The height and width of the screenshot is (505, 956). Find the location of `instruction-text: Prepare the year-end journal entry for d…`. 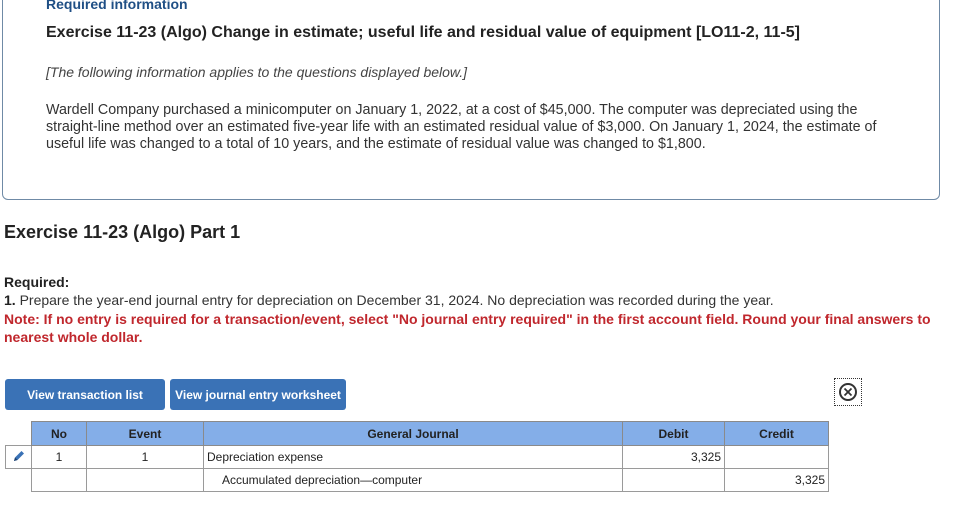

instruction-text: Prepare the year-end journal entry for d… is located at coordinates (396, 300).